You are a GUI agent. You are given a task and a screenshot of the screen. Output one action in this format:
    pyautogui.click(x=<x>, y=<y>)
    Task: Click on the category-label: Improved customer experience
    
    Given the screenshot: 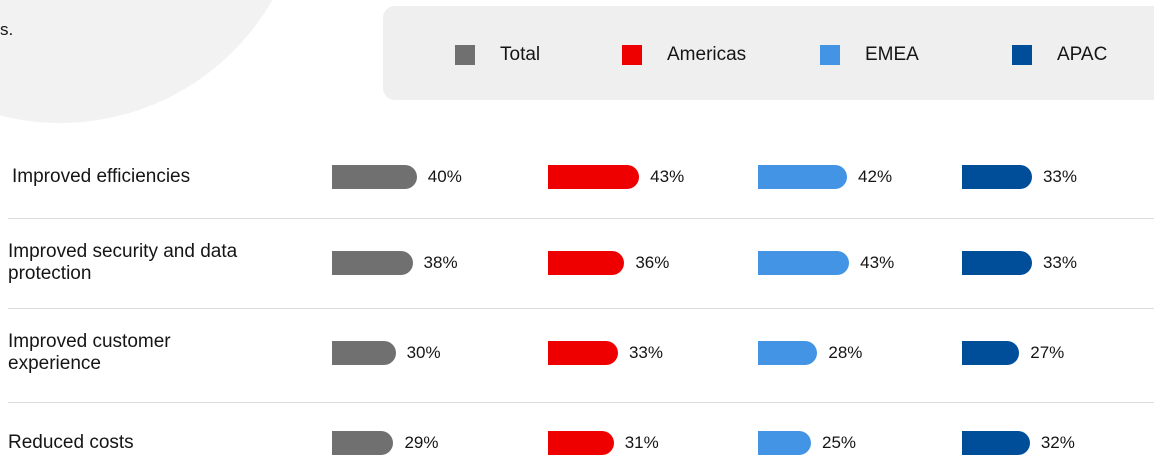 What is the action you would take?
    pyautogui.click(x=89, y=352)
    